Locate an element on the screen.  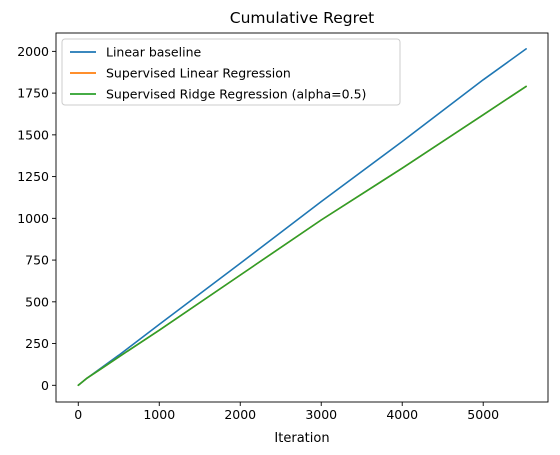
x-tick-label: 2000 is located at coordinates (240, 414).